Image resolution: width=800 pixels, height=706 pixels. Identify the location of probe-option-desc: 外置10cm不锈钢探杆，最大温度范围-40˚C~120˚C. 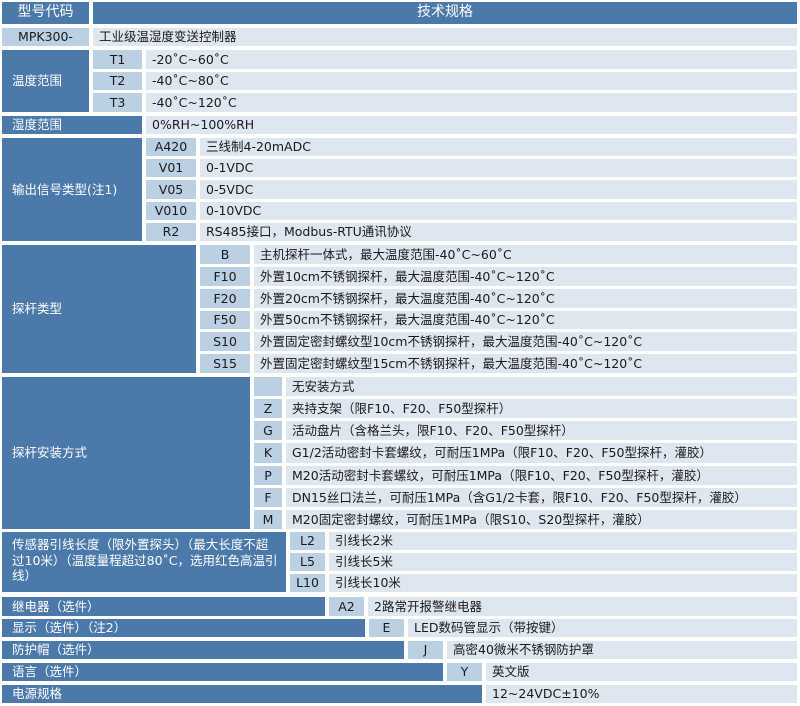
(525, 276).